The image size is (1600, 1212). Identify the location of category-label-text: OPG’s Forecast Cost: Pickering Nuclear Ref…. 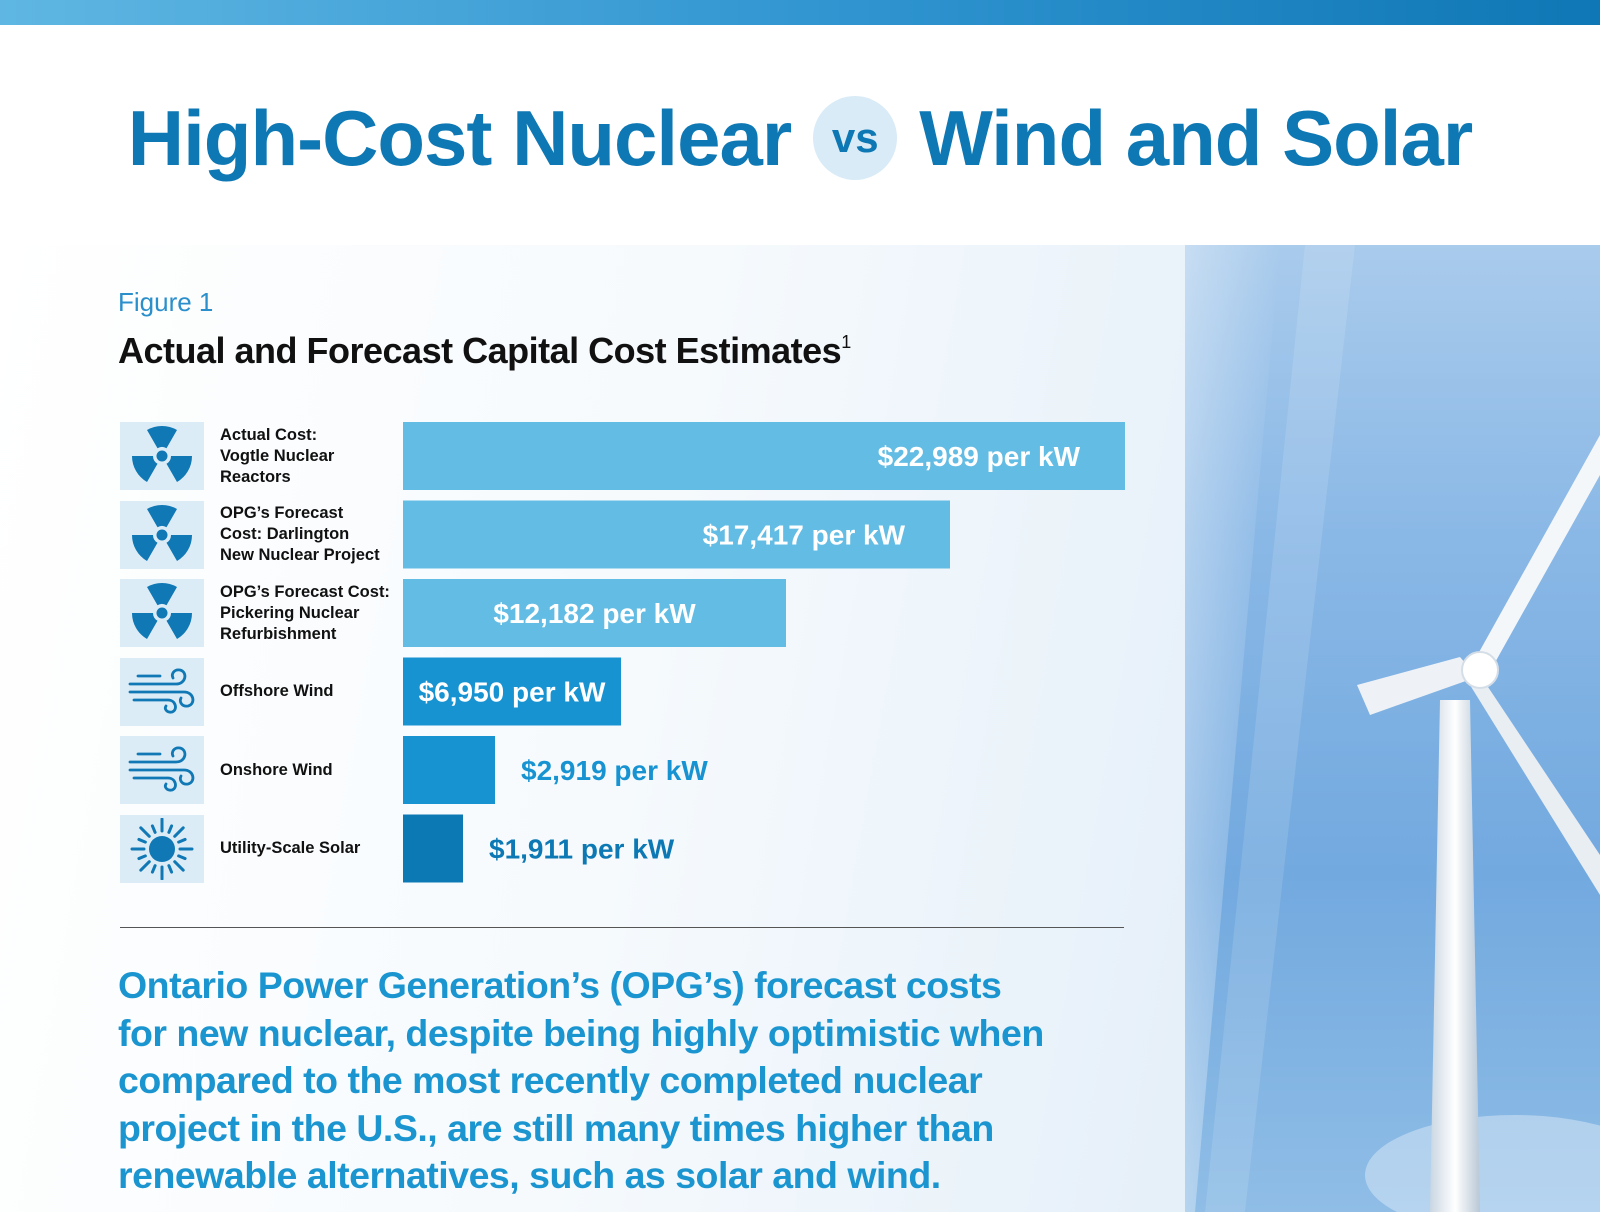
(305, 613).